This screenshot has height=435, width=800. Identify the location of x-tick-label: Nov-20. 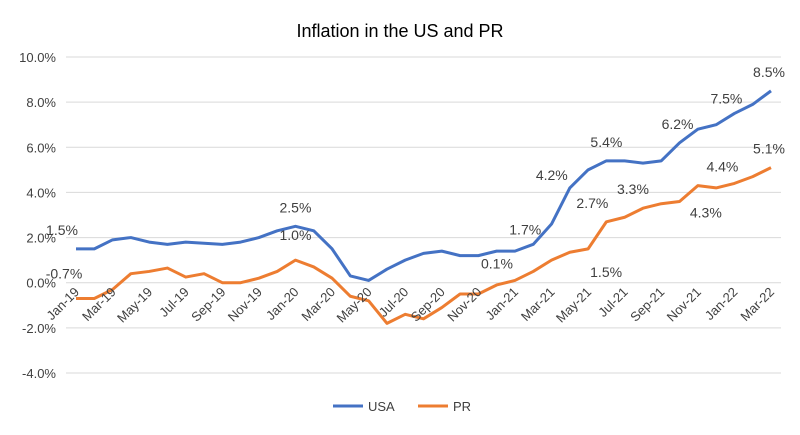
(464, 304).